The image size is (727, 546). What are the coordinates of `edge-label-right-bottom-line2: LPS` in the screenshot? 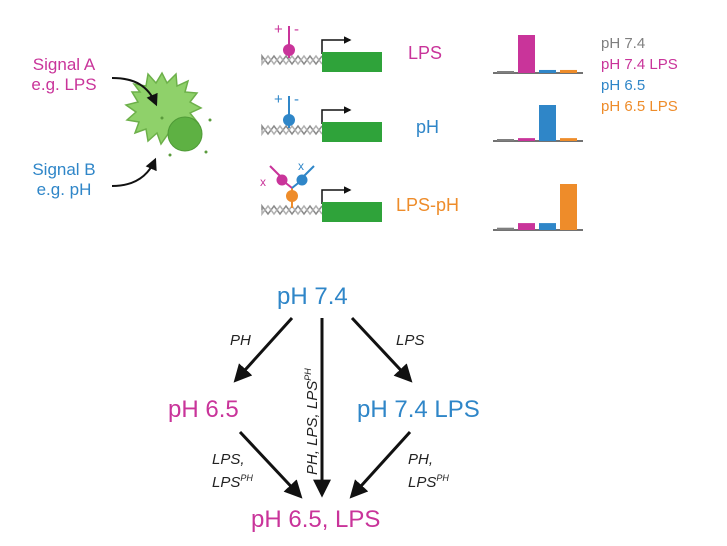 It's located at (422, 482).